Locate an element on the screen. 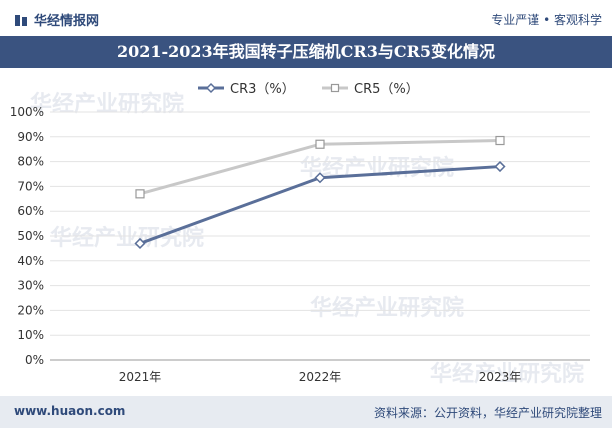  y-tick-label: 20% is located at coordinates (30, 310).